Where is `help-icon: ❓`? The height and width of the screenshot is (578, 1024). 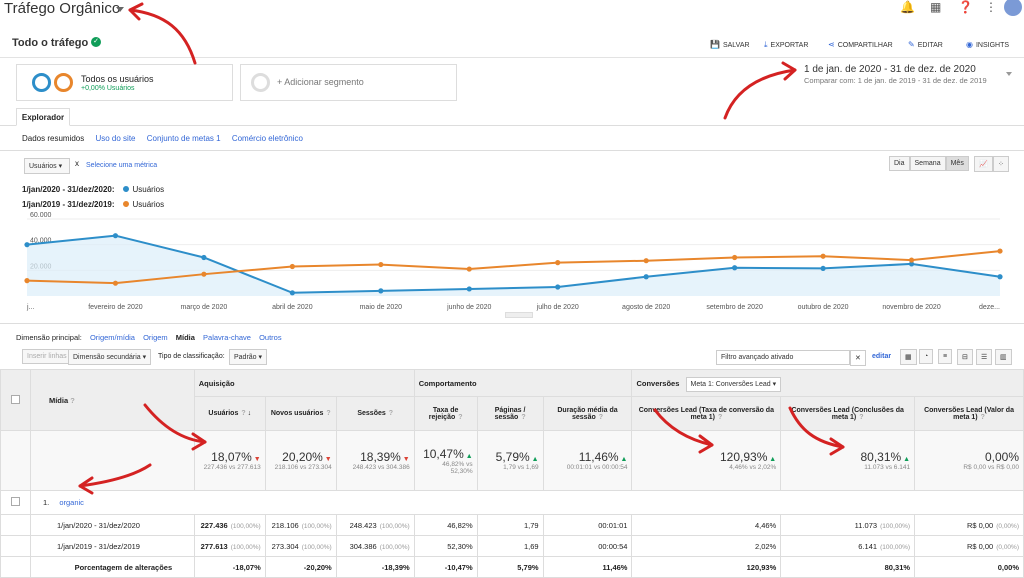 help-icon: ❓ is located at coordinates (965, 7).